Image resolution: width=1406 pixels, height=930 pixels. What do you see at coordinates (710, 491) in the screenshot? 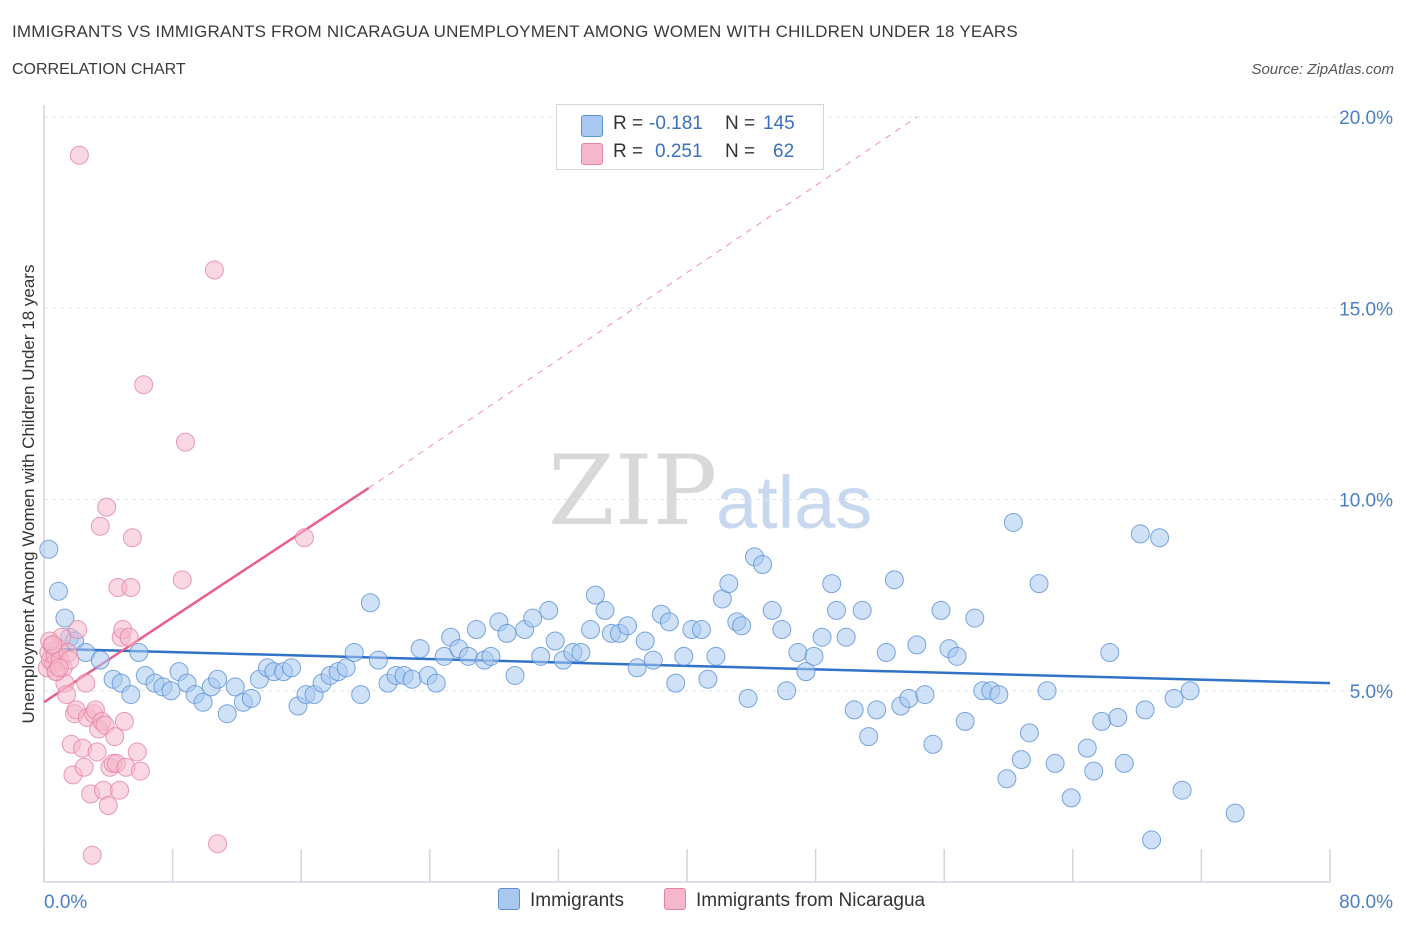
I see `watermark: ZIP atlas` at bounding box center [710, 491].